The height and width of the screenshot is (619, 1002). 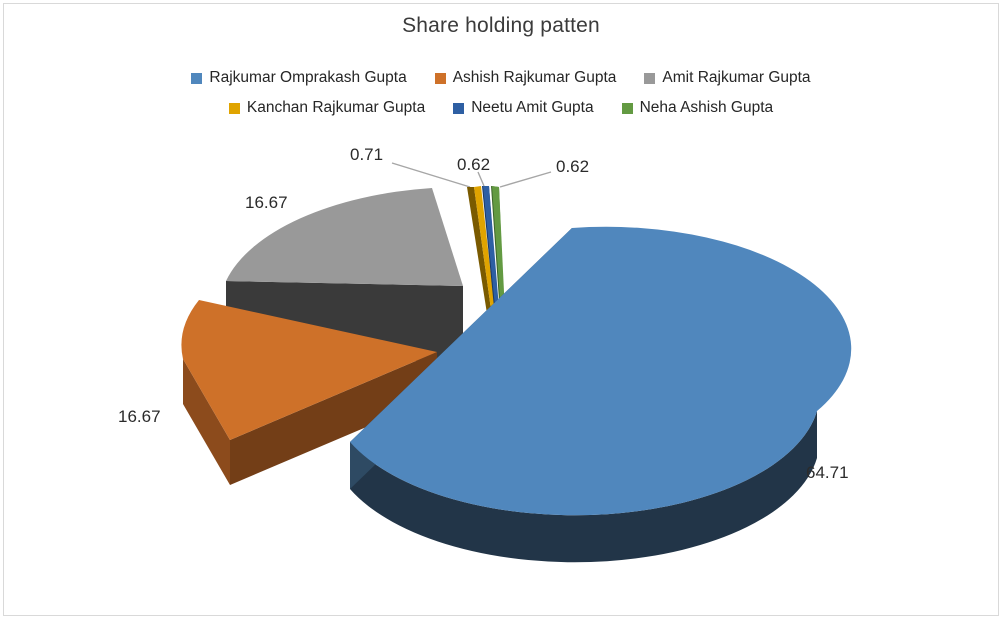 I want to click on leader-line-green, so click(x=525, y=179).